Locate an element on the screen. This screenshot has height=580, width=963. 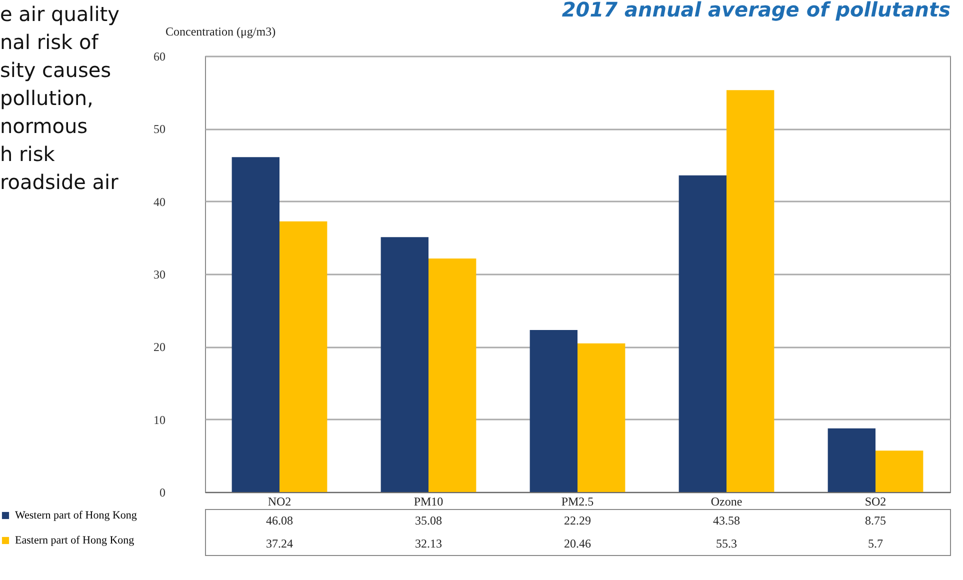
data-label: 32.13 is located at coordinates (428, 543).